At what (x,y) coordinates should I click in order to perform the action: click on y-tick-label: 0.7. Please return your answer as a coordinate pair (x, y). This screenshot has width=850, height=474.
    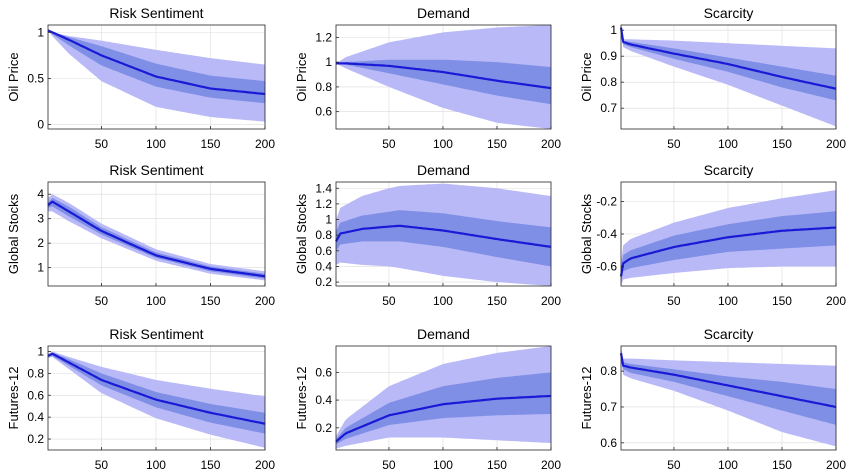
    Looking at the image, I should click on (608, 407).